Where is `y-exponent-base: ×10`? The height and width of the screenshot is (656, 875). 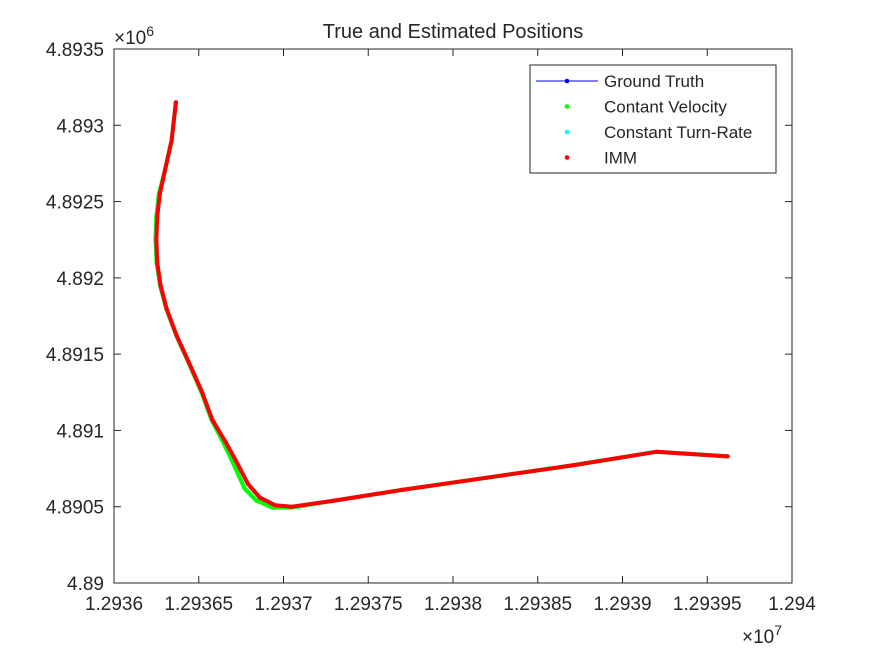
y-exponent-base: ×10 is located at coordinates (130, 38).